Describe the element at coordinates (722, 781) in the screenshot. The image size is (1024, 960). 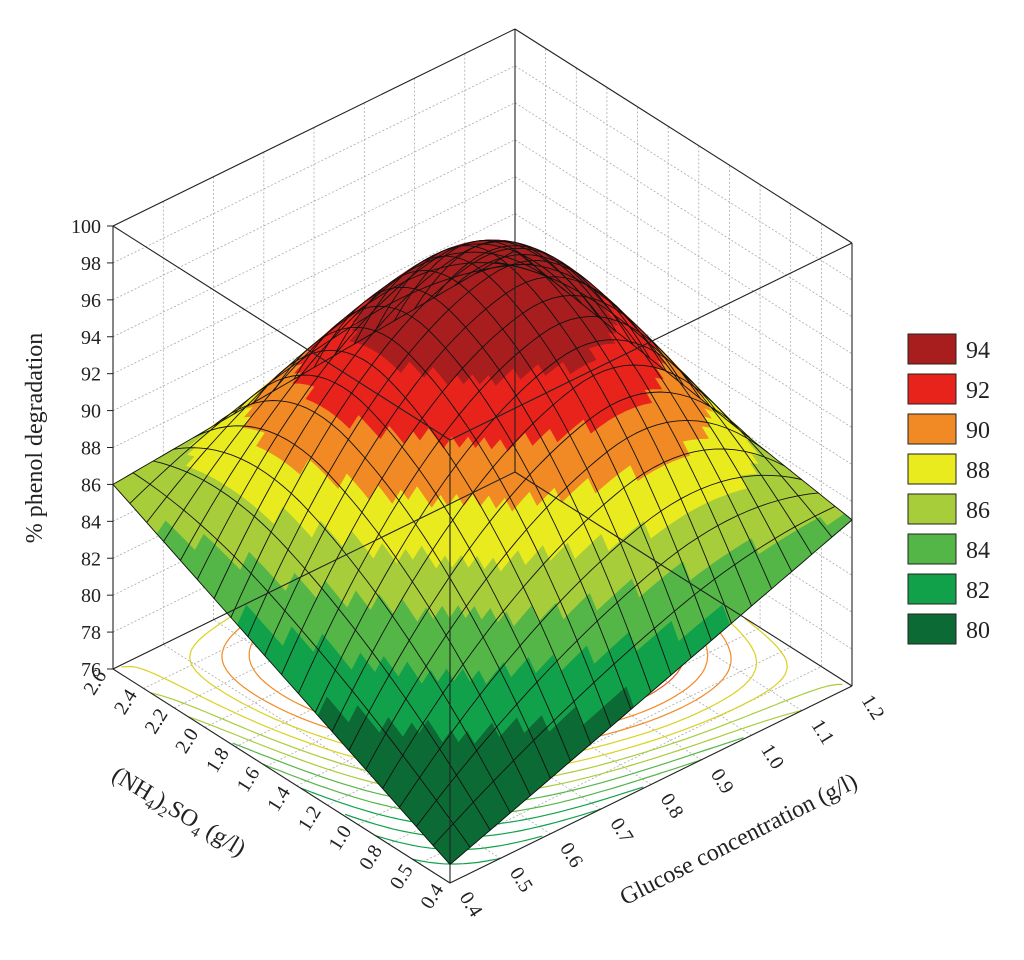
I see `x-tick-label: 0.9` at that location.